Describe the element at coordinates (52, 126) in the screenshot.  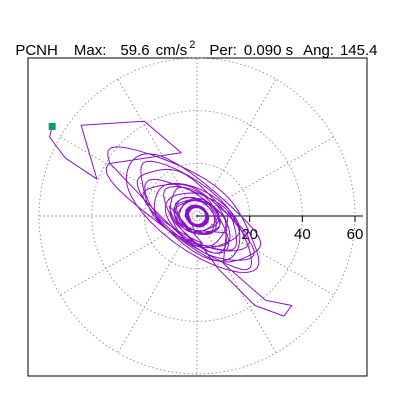
I see `start-point-marker` at that location.